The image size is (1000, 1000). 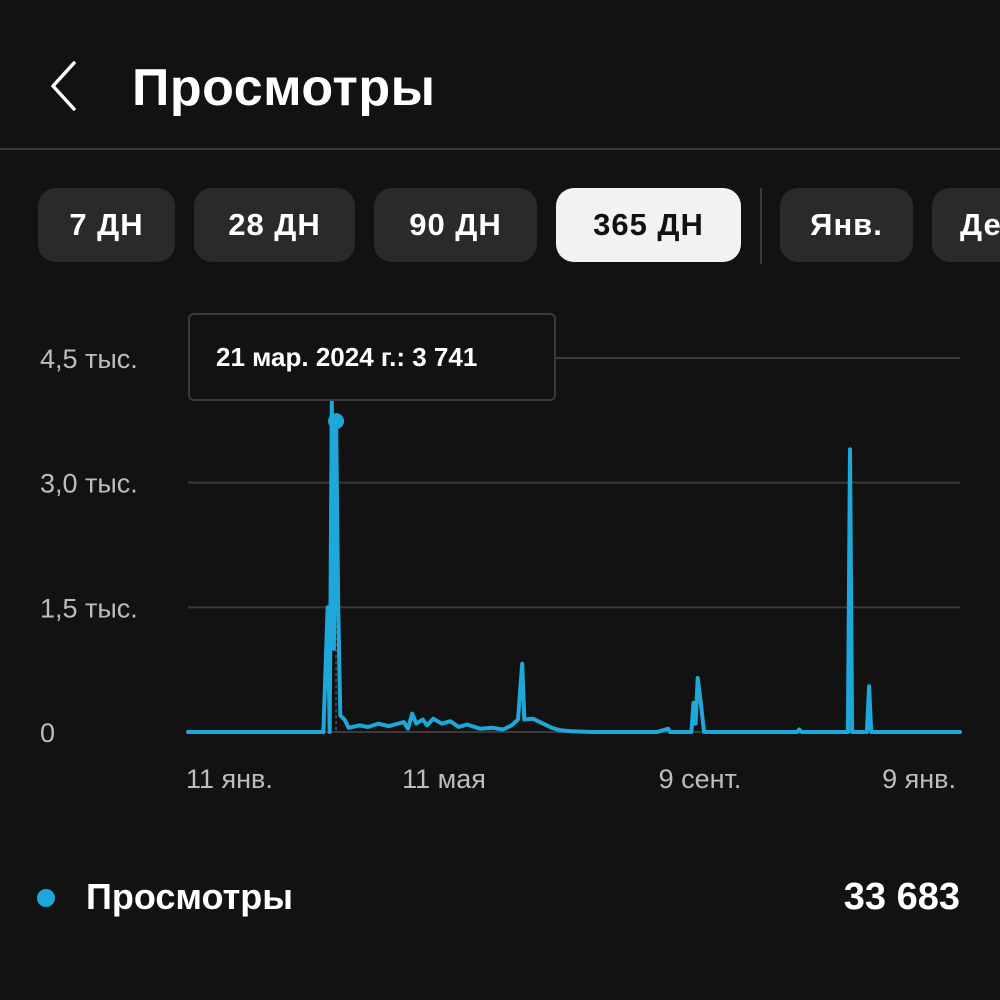 I want to click on y-tick-label: 3,0 тыс., so click(x=89, y=484).